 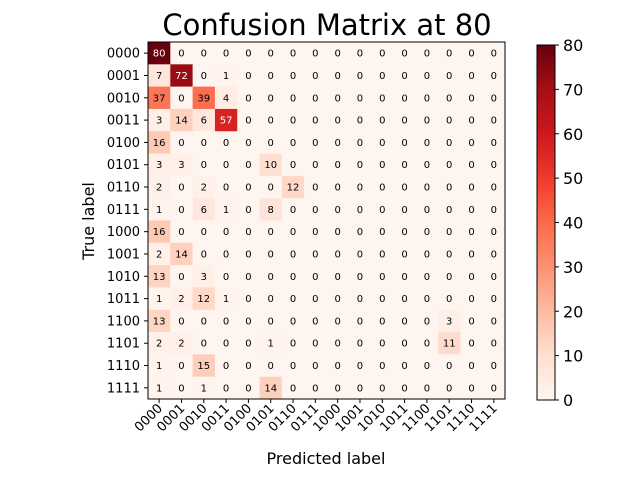 I want to click on cell-value-label: 12, so click(x=293, y=188).